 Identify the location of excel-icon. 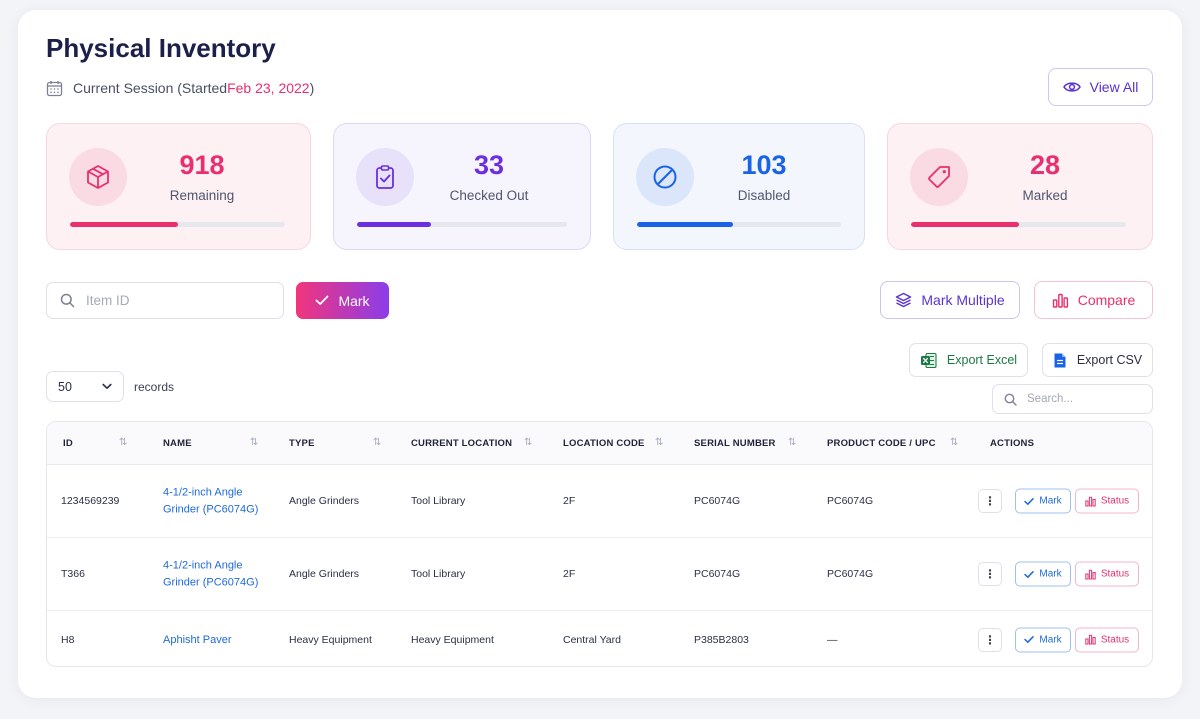
(928, 360).